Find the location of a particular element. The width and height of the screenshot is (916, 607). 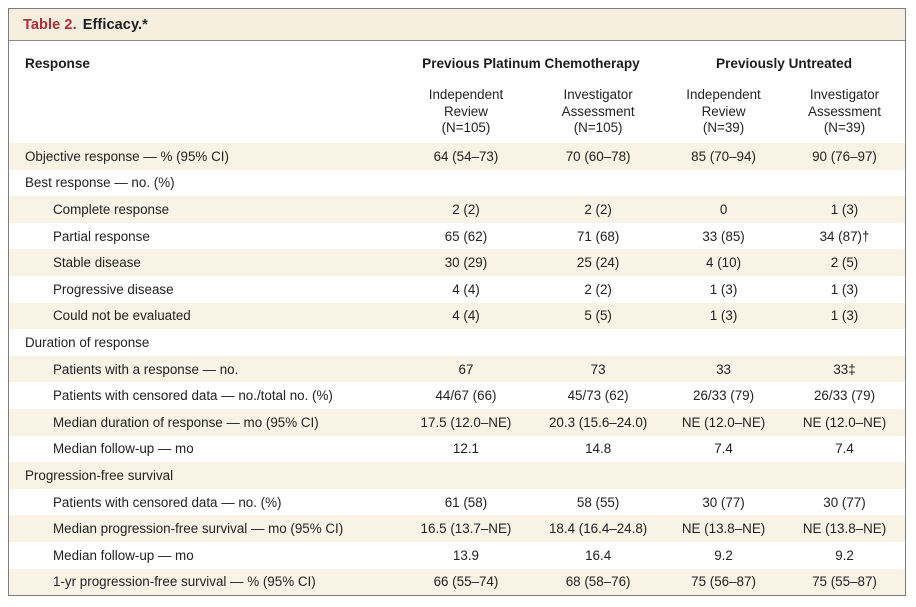

cell-value: 75 (55–87) is located at coordinates (844, 582).